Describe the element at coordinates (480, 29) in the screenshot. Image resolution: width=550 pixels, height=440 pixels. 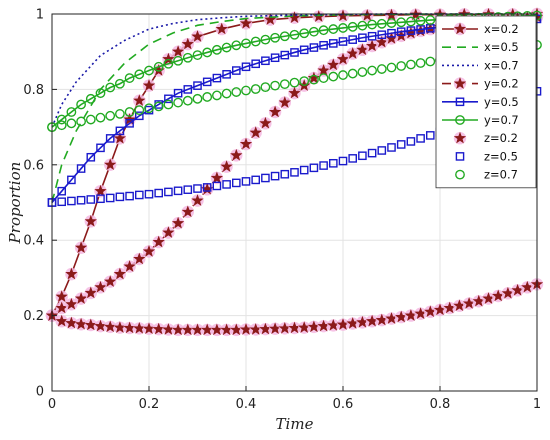
I see `legend-item: x=0.2` at that location.